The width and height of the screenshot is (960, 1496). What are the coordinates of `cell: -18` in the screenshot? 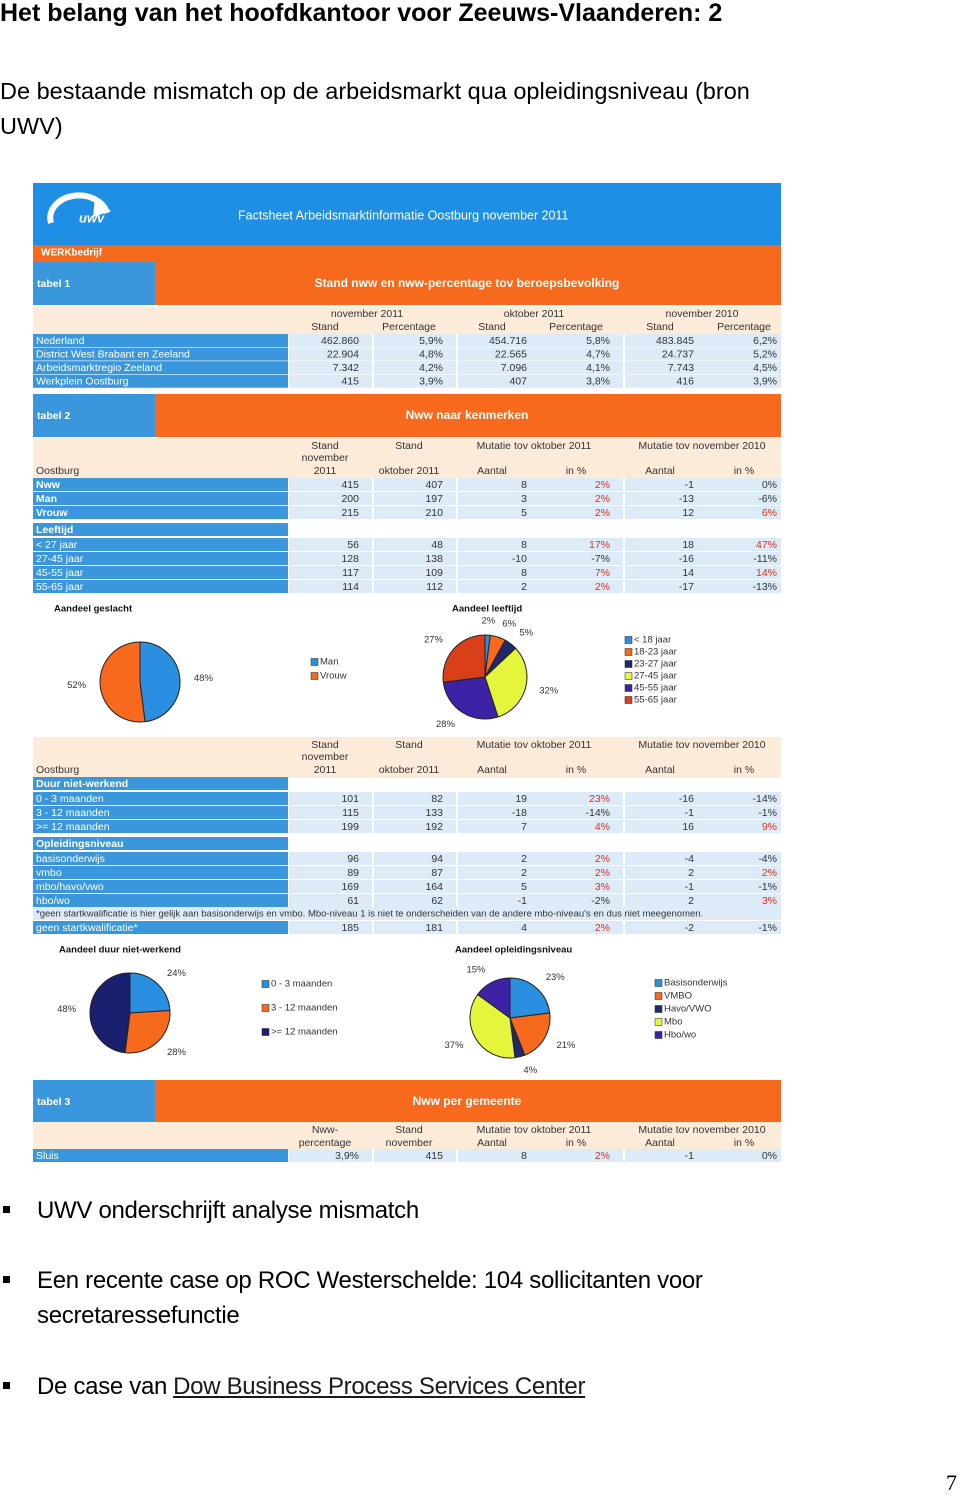 It's located at (519, 813).